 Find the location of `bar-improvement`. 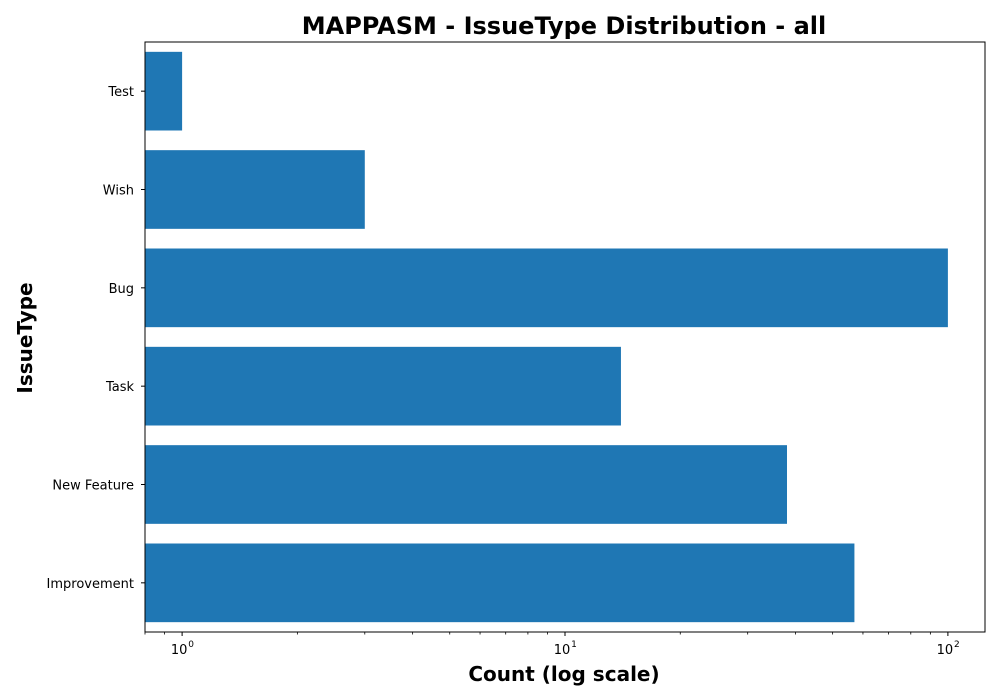

bar-improvement is located at coordinates (500, 583).